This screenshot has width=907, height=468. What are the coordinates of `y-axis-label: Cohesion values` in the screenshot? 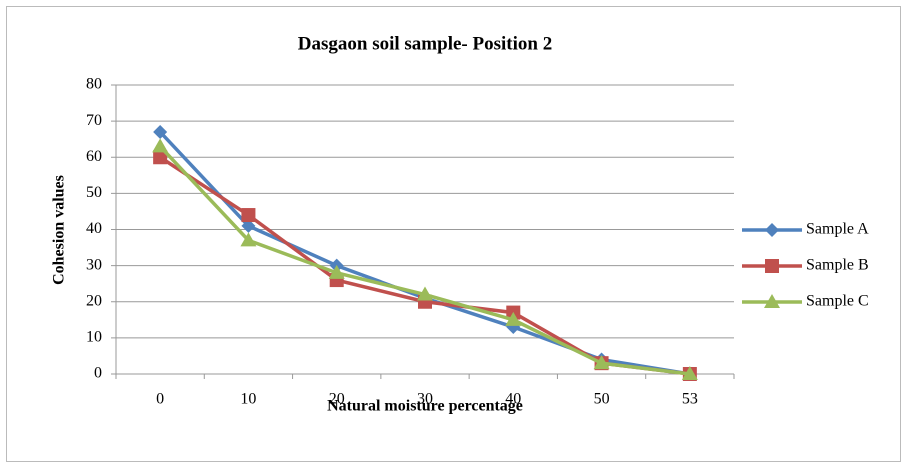 It's located at (59, 230).